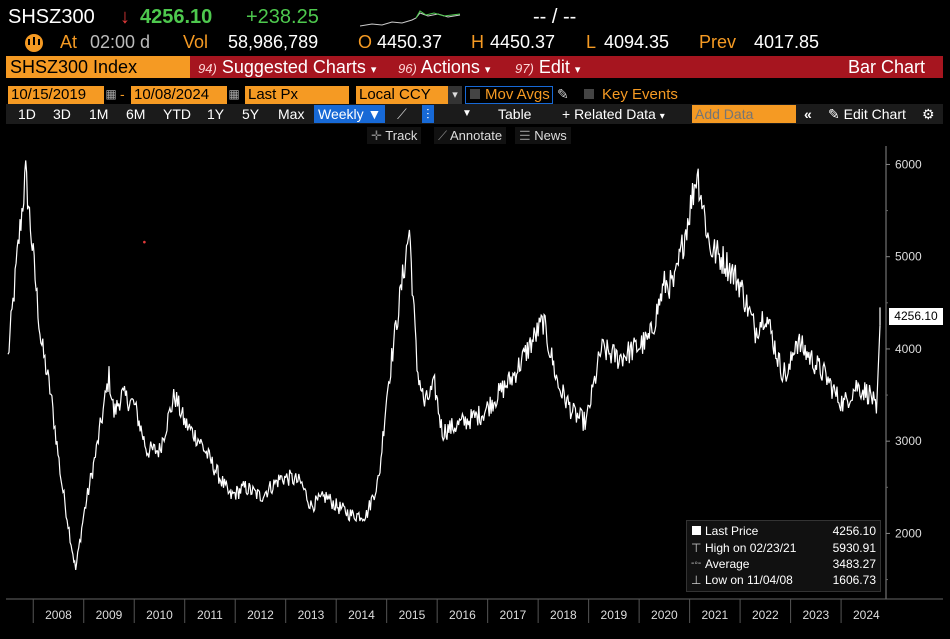  Describe the element at coordinates (27, 114) in the screenshot. I see `range-1d: 1D` at that location.